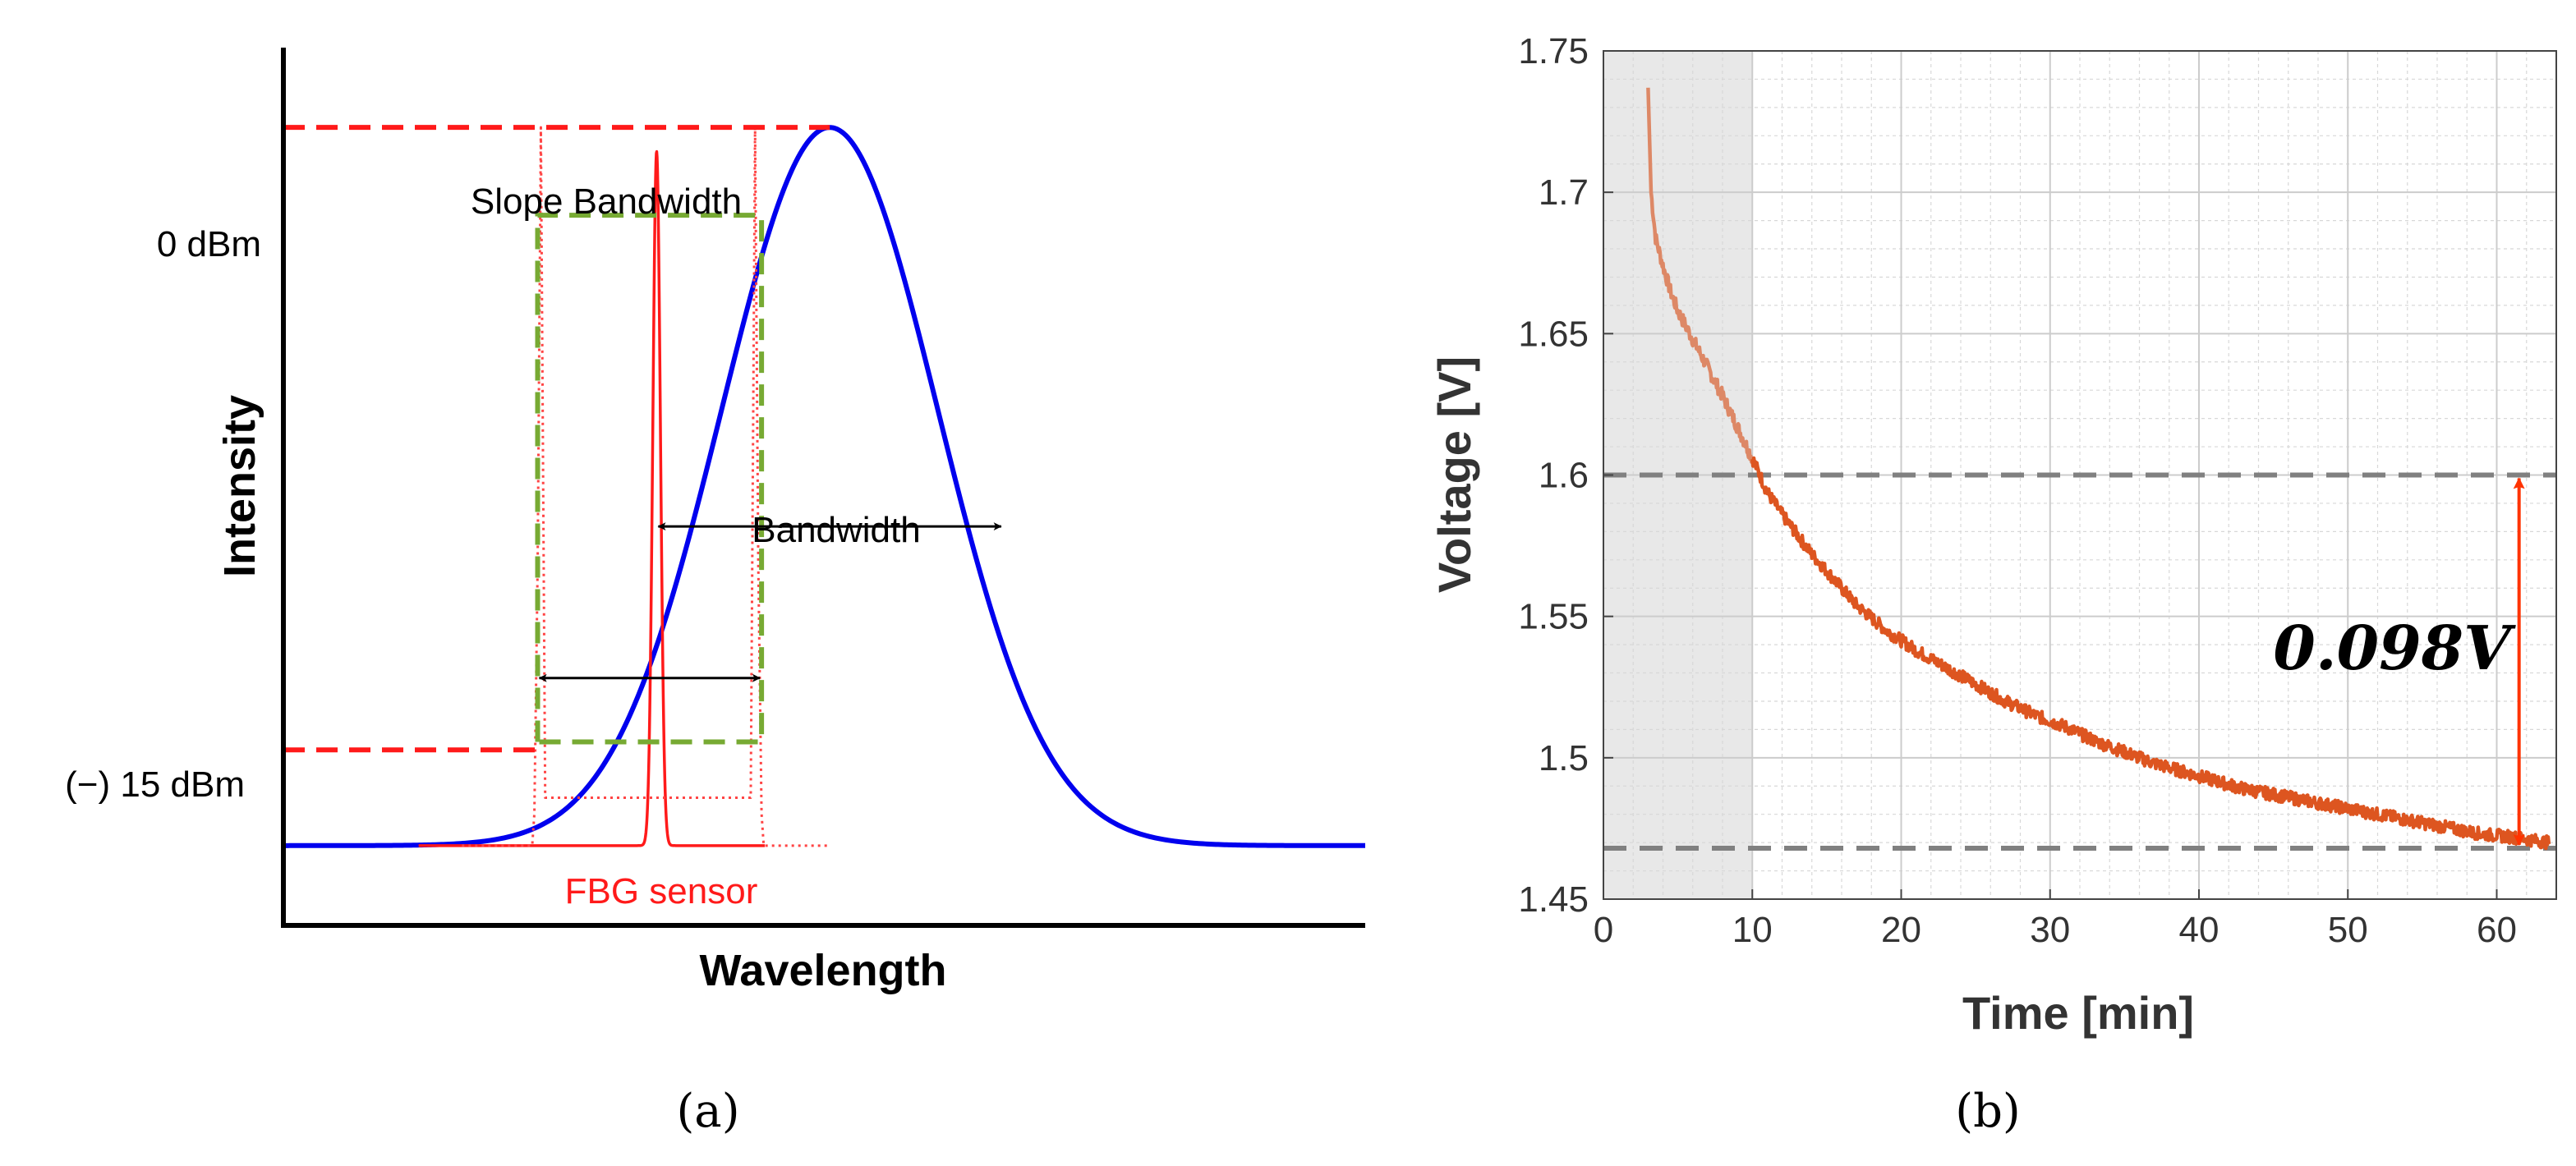 The width and height of the screenshot is (2576, 1166). Describe the element at coordinates (836, 530) in the screenshot. I see `bandwidth-label: Bandwidth` at that location.